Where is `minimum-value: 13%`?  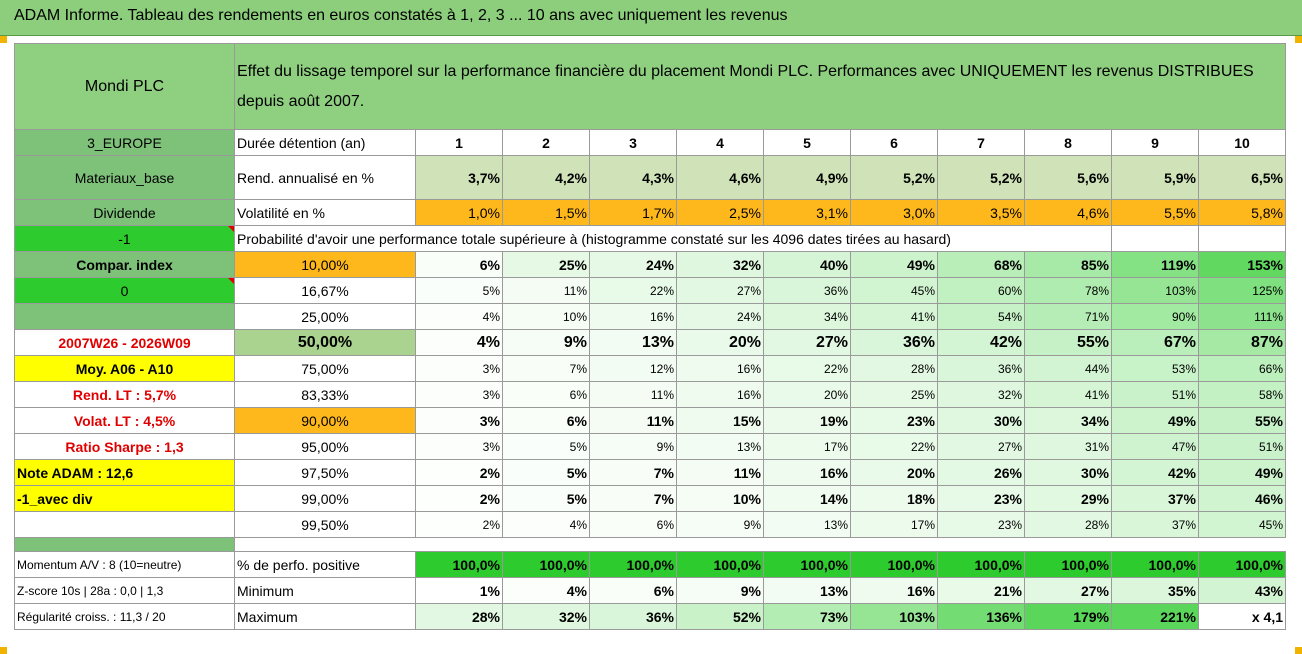
minimum-value: 13% is located at coordinates (807, 590).